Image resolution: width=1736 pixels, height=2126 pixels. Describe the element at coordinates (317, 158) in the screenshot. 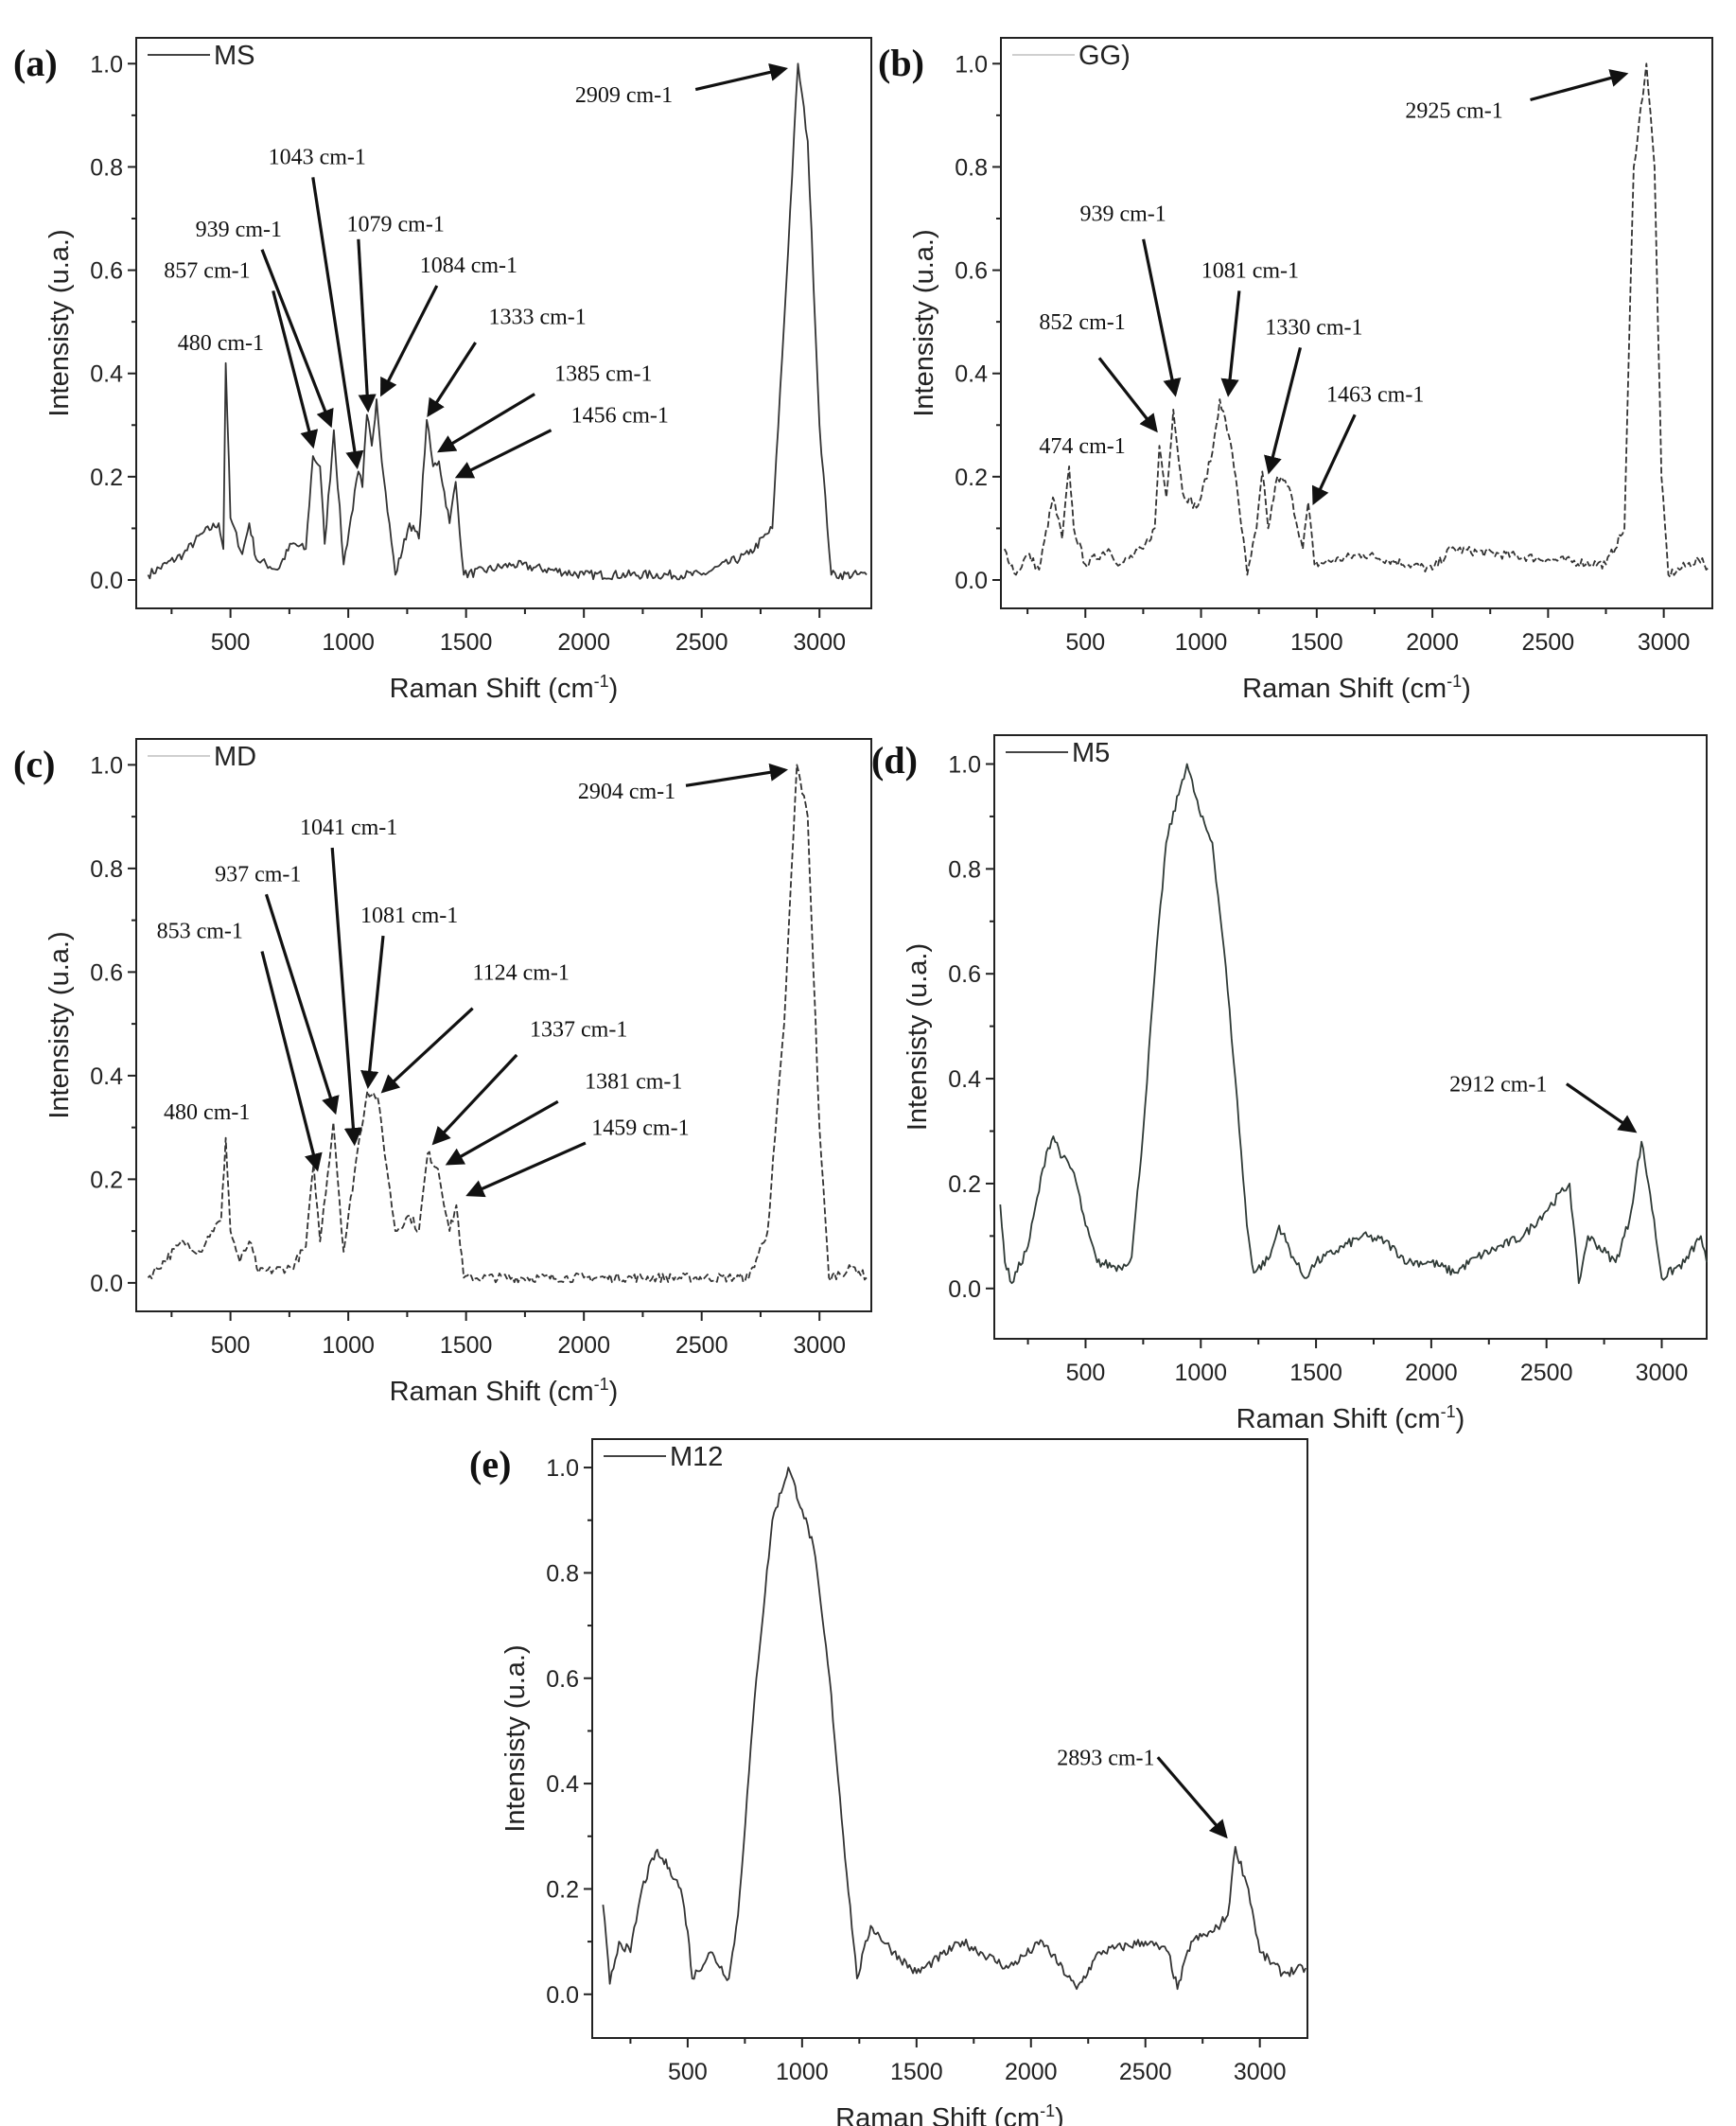

I see `peak-annotation-label: 1043 cm-1` at that location.